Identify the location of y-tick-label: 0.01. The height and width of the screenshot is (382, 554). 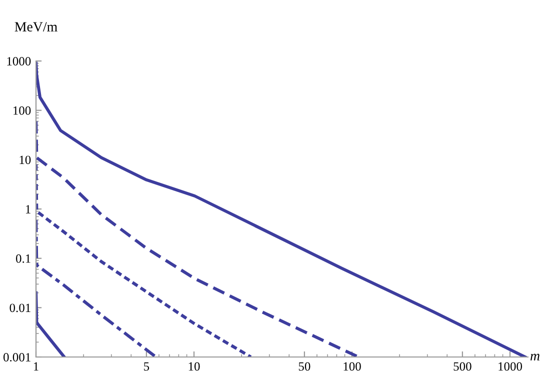
(20, 308).